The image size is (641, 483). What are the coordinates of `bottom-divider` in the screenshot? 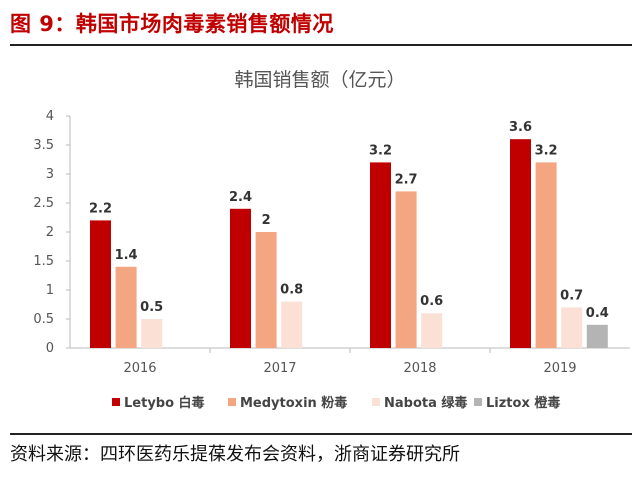 It's located at (321, 434).